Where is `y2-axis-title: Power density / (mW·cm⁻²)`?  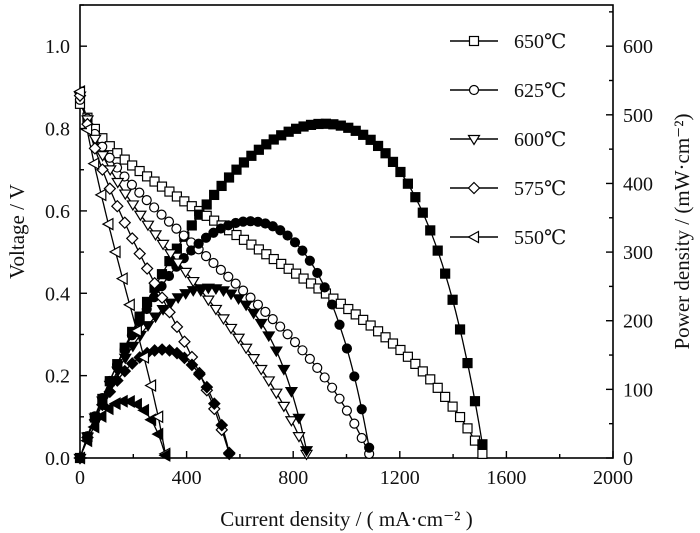 y2-axis-title: Power density / (mW·cm⁻²) is located at coordinates (682, 231).